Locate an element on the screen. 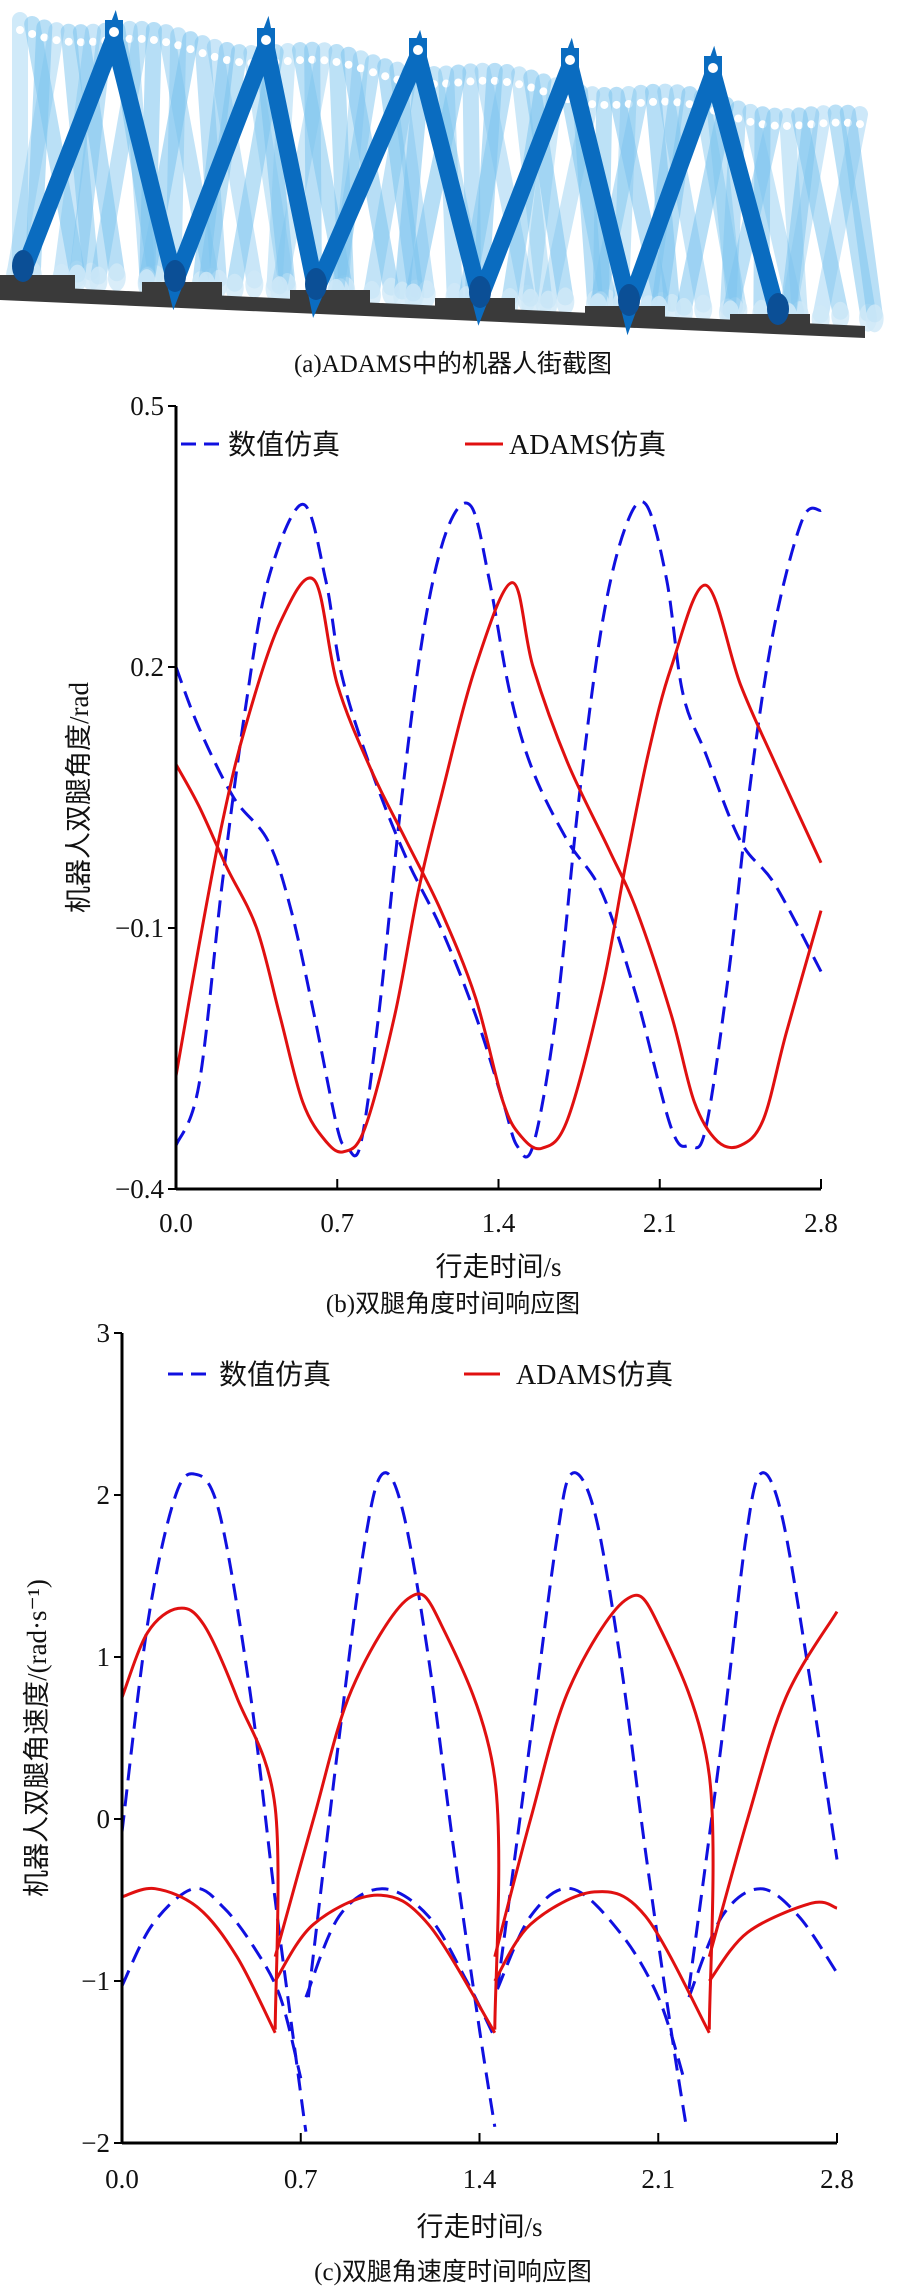 This screenshot has width=906, height=2289. y-tick-label: 1 is located at coordinates (104, 1657).